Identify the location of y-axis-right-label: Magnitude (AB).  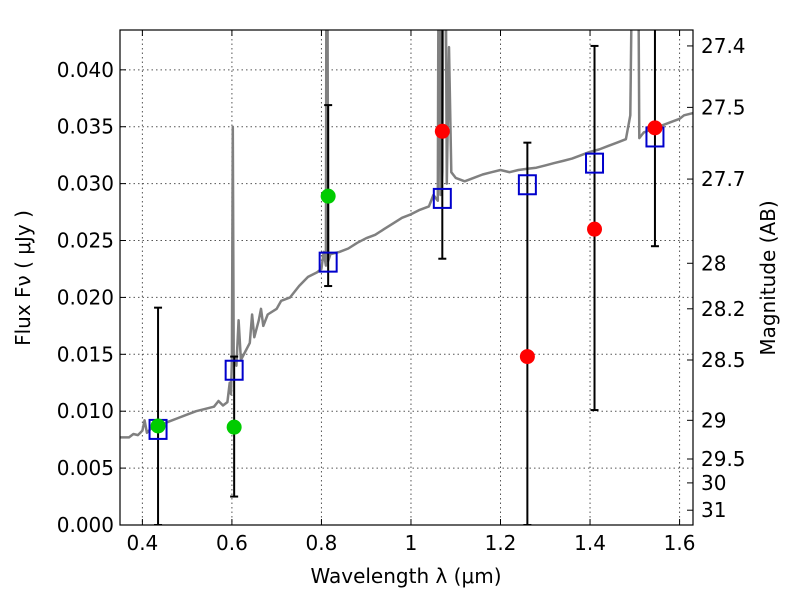
(768, 277).